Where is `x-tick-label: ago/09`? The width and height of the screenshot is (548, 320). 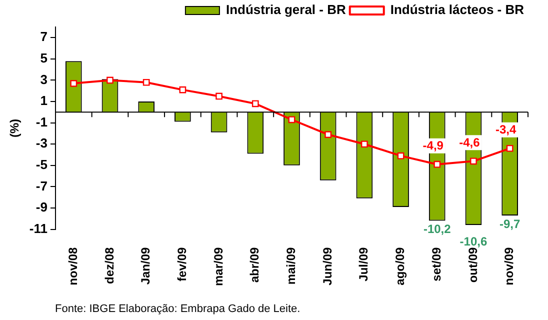 x-tick-label: ago/09 is located at coordinates (400, 266).